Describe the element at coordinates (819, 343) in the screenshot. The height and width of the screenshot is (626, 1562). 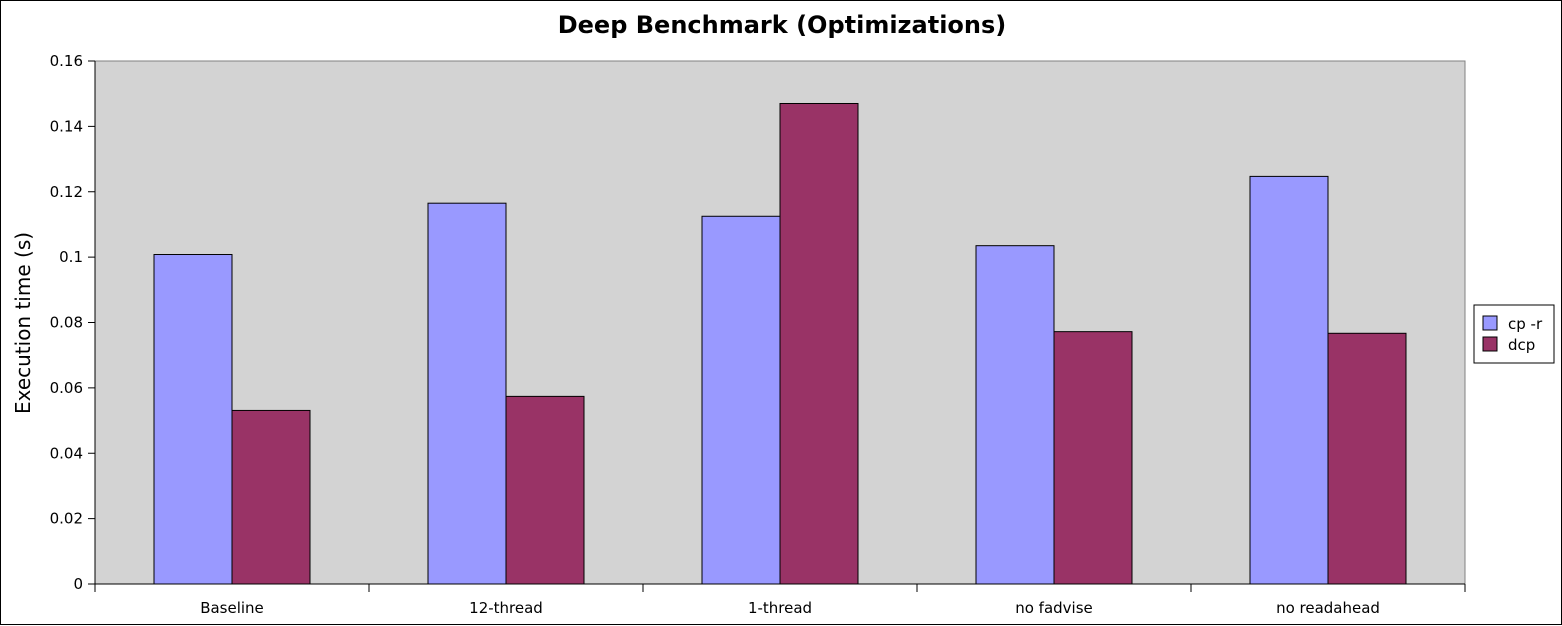
I see `bar-dcp-1-thread` at that location.